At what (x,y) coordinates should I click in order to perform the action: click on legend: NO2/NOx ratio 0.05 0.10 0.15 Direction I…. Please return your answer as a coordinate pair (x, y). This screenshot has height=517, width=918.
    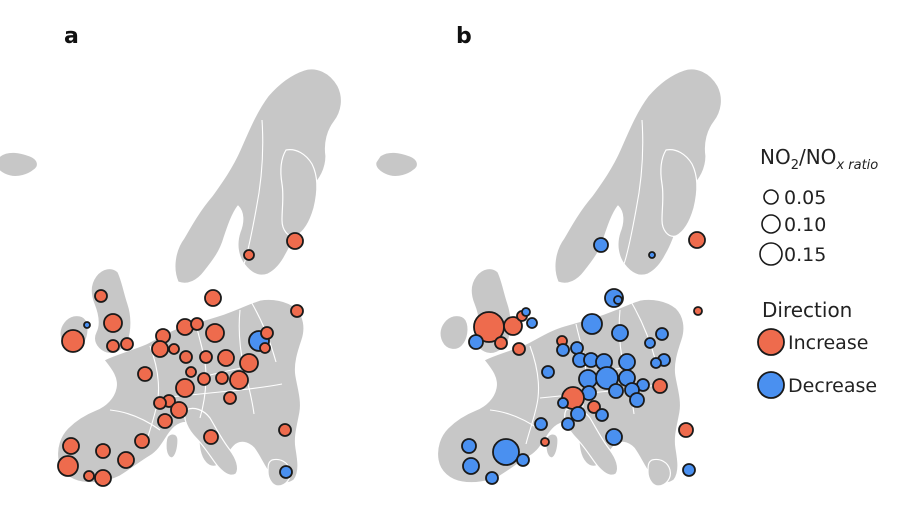
    Looking at the image, I should click on (817, 272).